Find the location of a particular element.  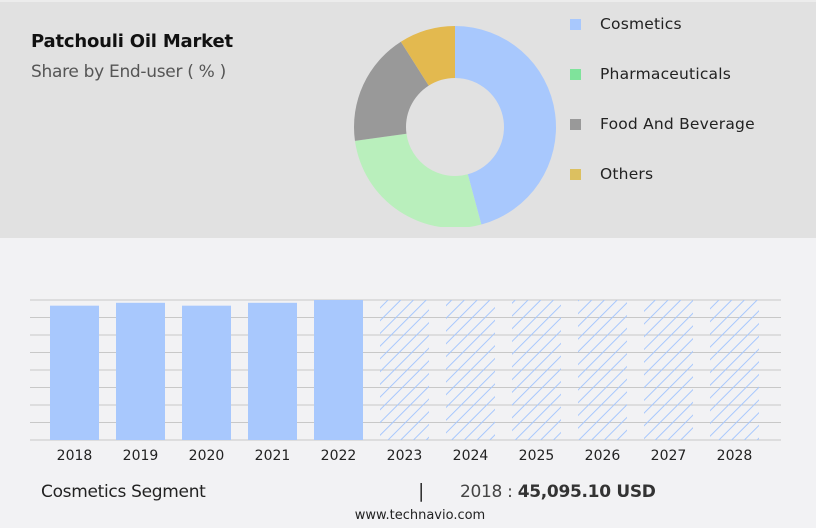

x-tick-label: 2019 is located at coordinates (141, 456).